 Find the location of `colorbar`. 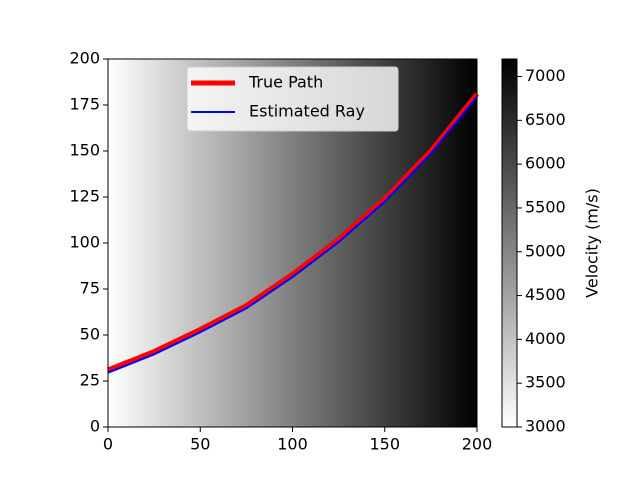

colorbar is located at coordinates (509, 243).